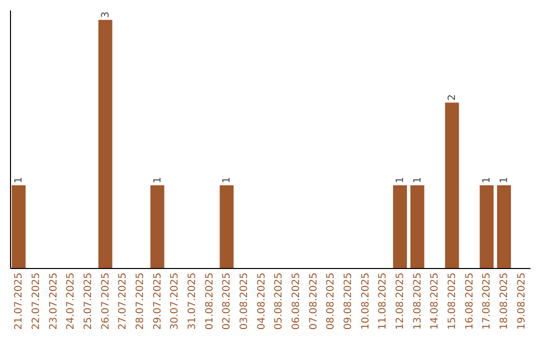 This screenshot has width=540, height=340. I want to click on x-tick-label: 26.07.2025, so click(106, 301).